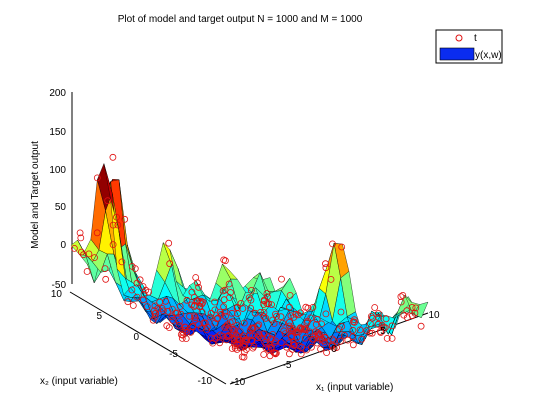  What do you see at coordinates (35, 195) in the screenshot?
I see `z-axis-label: Model and Target output` at bounding box center [35, 195].